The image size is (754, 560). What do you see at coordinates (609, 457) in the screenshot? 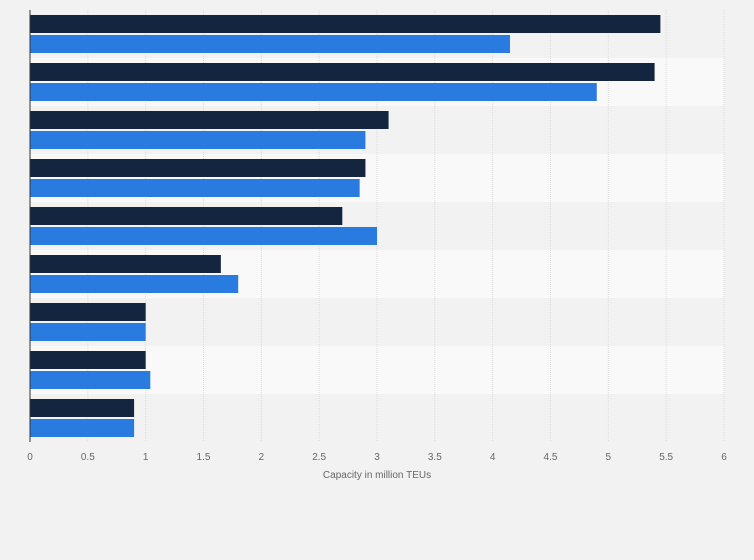
I see `x-tick-label-10: 5` at bounding box center [609, 457].